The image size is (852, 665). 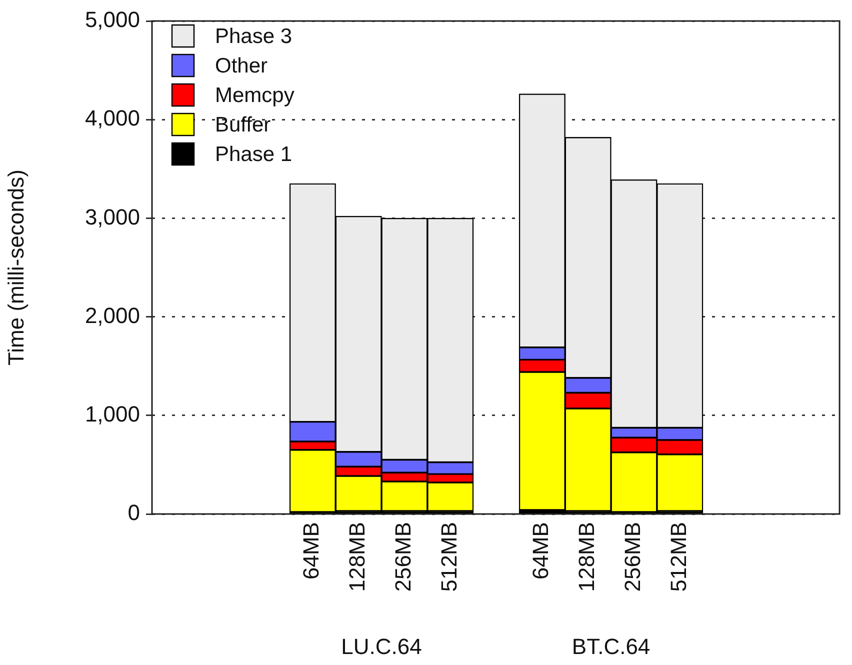 What do you see at coordinates (255, 95) in the screenshot?
I see `legend-label: Memcpy` at bounding box center [255, 95].